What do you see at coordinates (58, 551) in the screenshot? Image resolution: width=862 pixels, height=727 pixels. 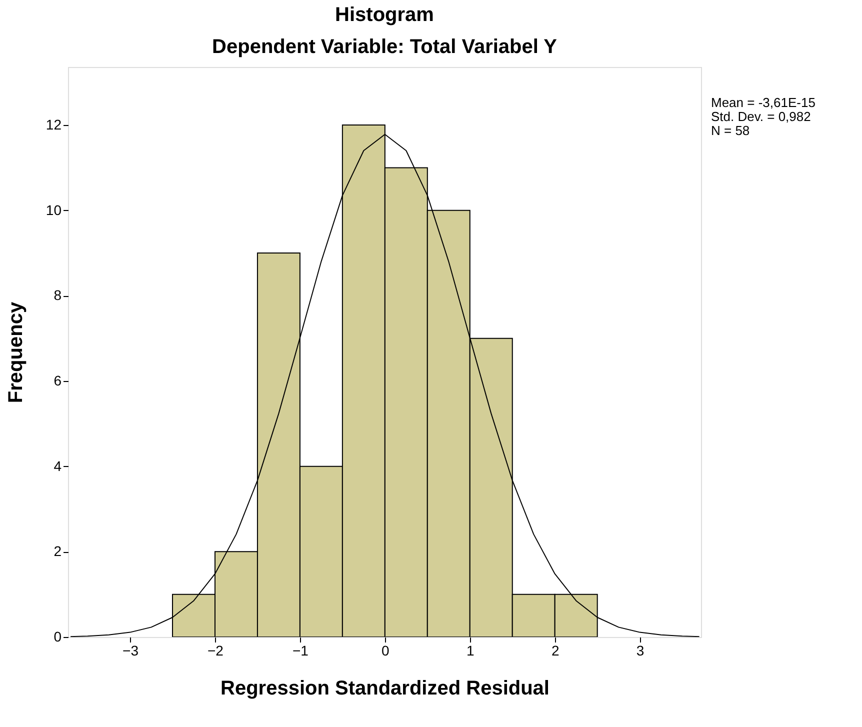 I see `y-tick-label: 2` at bounding box center [58, 551].